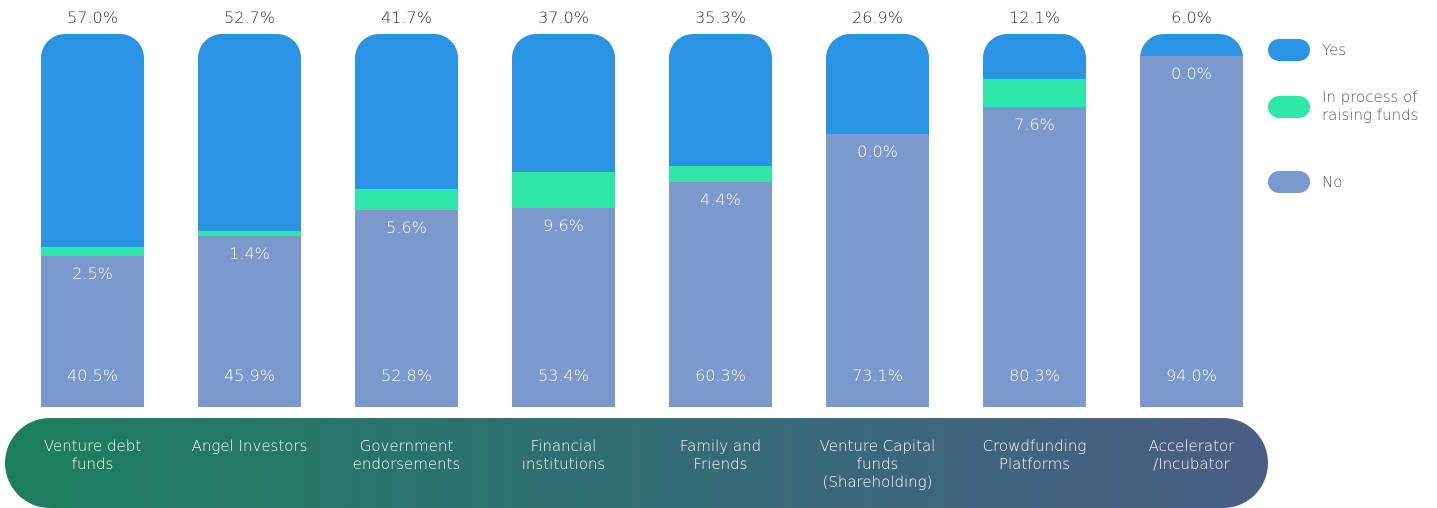 The width and height of the screenshot is (1437, 508). What do you see at coordinates (406, 17) in the screenshot?
I see `data-label: 41.7%` at bounding box center [406, 17].